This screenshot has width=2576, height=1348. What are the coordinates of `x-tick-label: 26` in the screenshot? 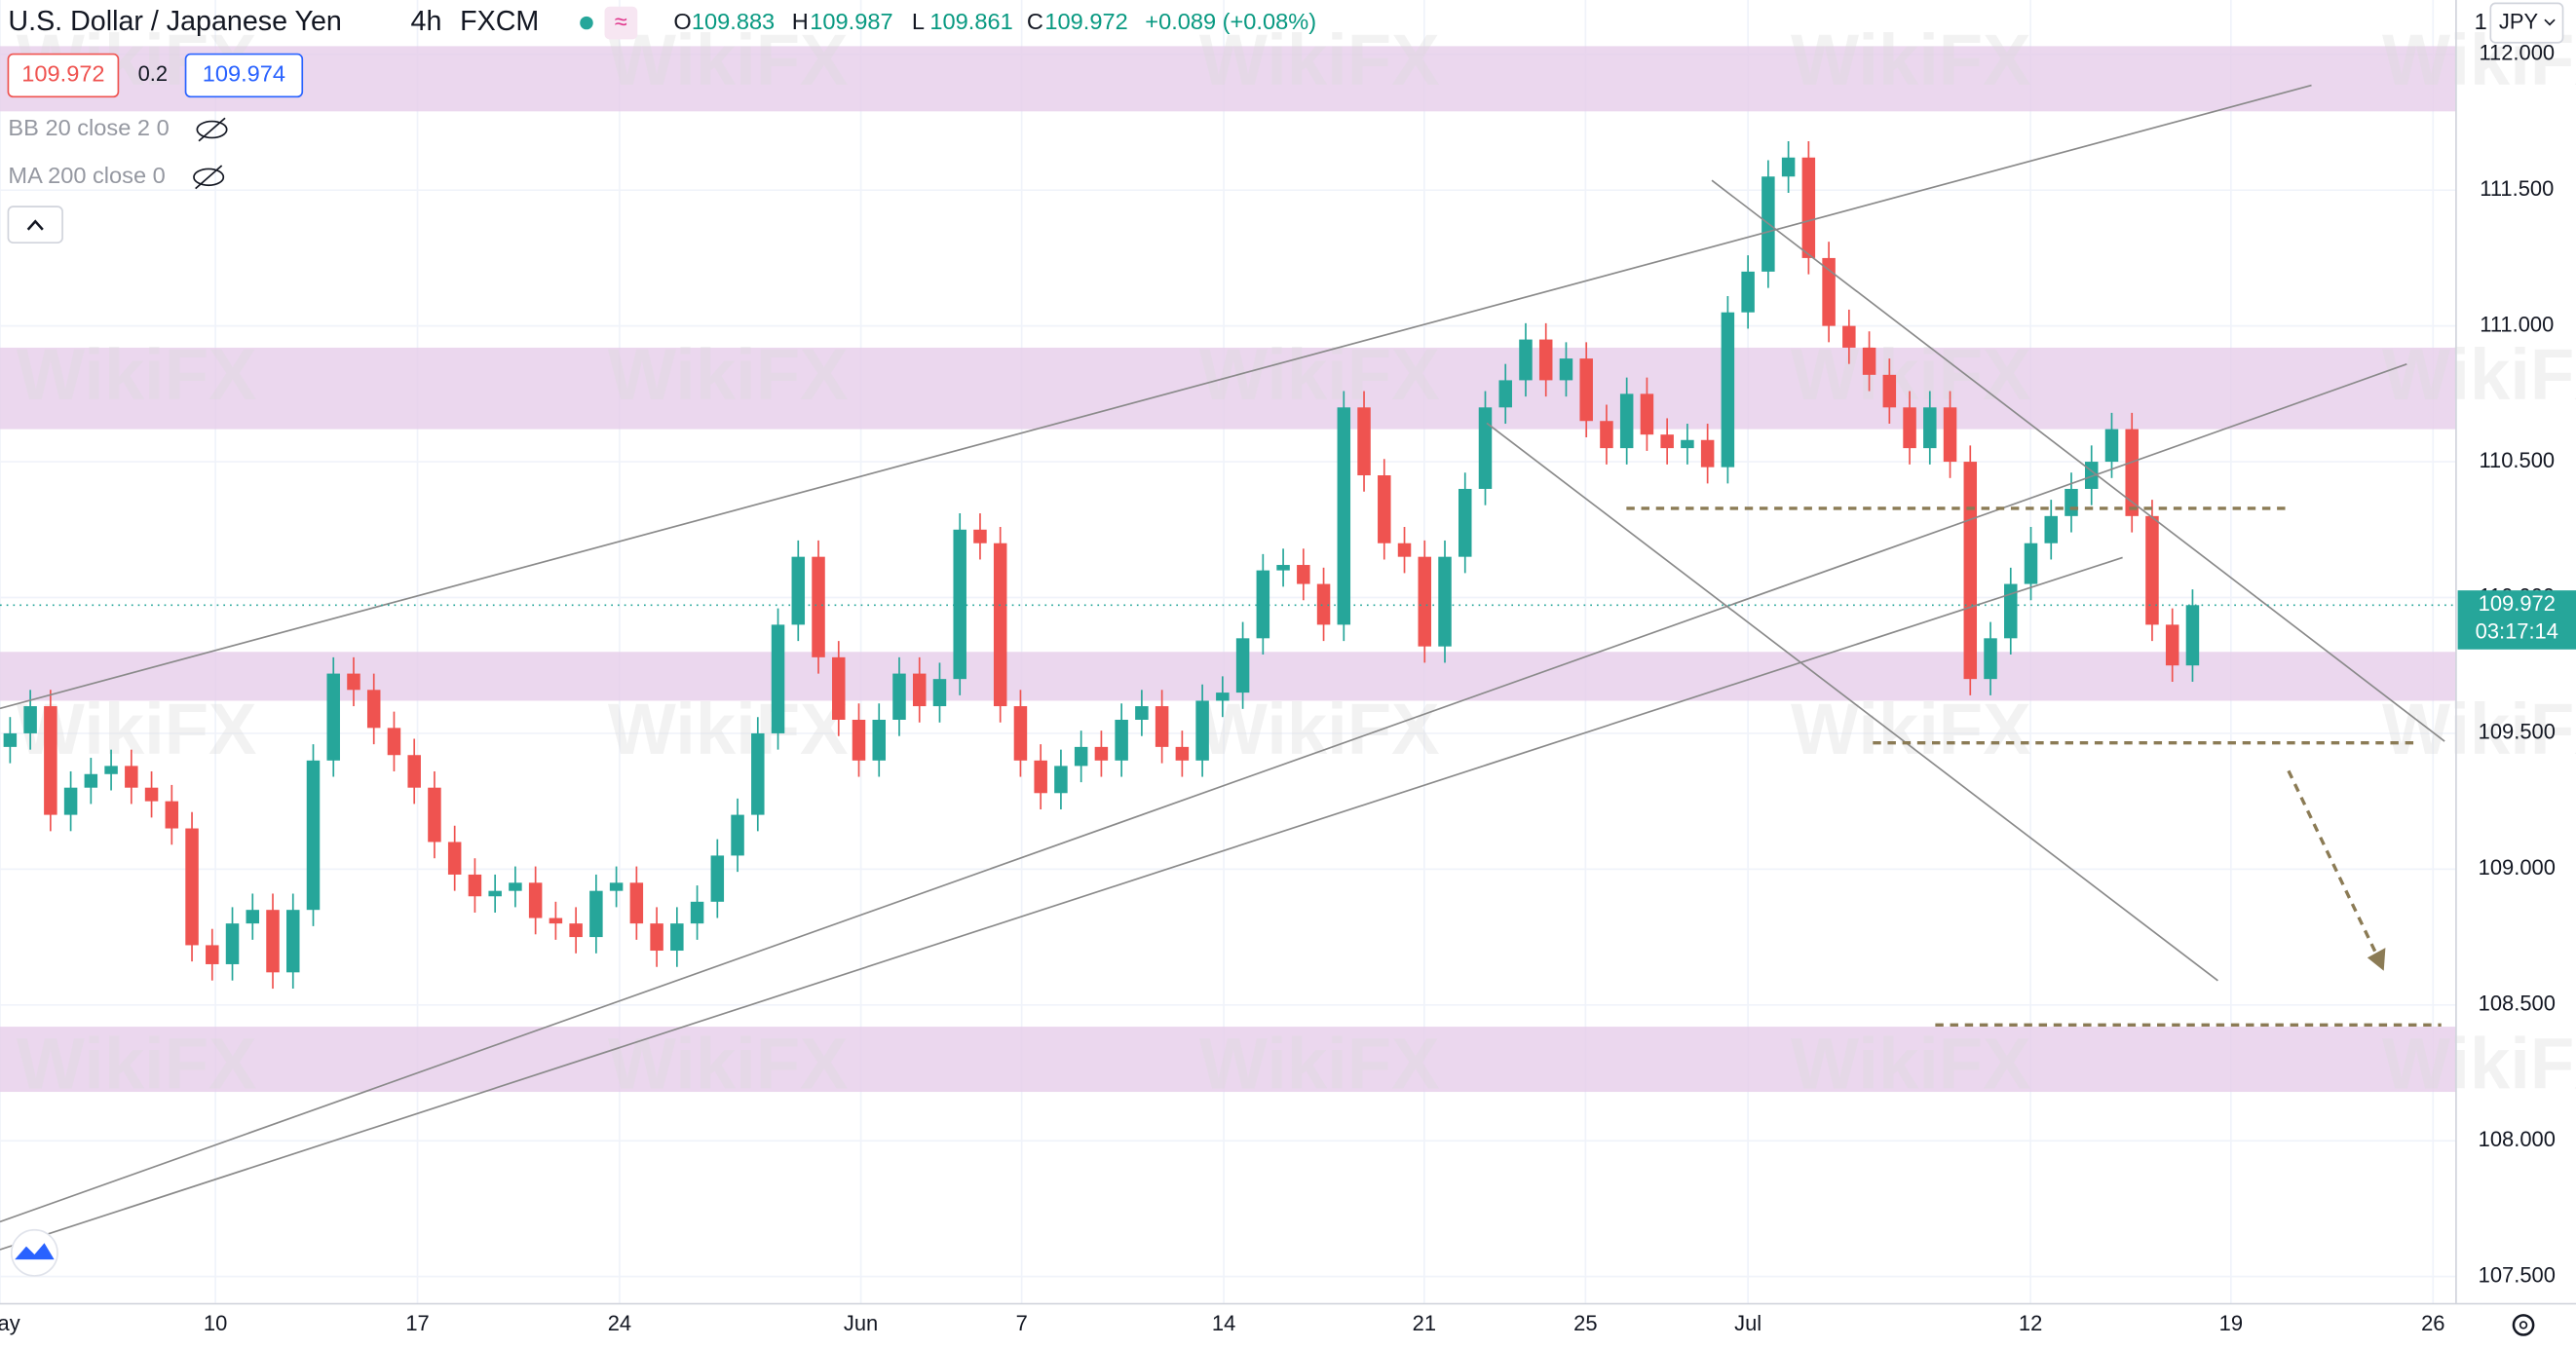 It's located at (2432, 1323).